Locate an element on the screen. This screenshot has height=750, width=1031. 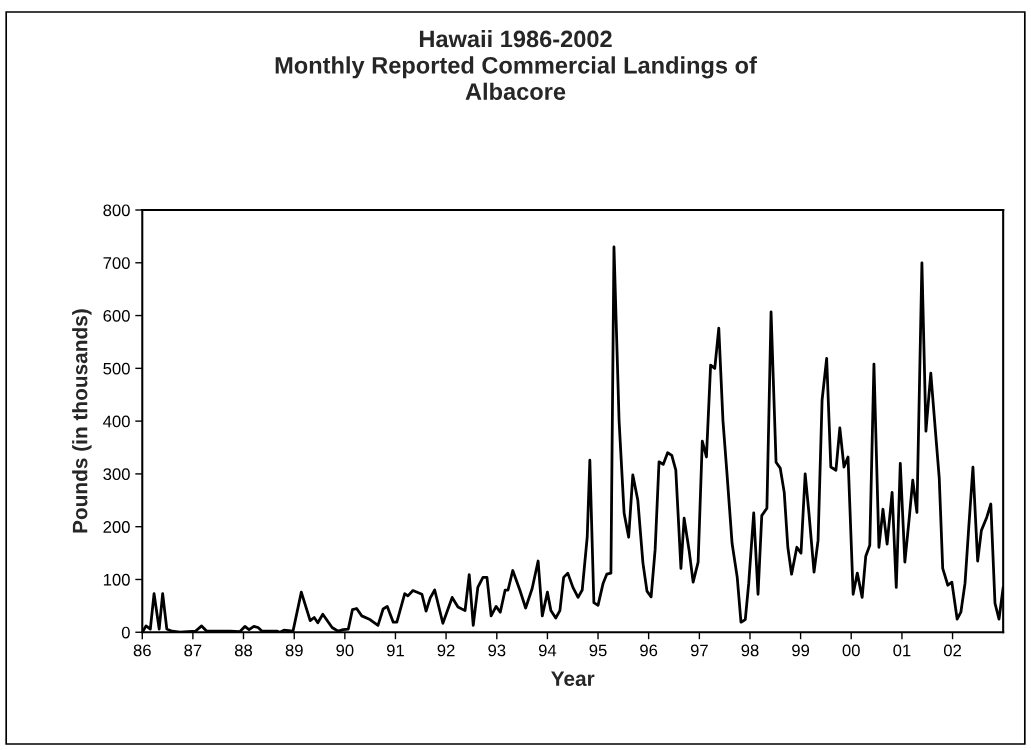
x-tick-label: 02 is located at coordinates (952, 650).